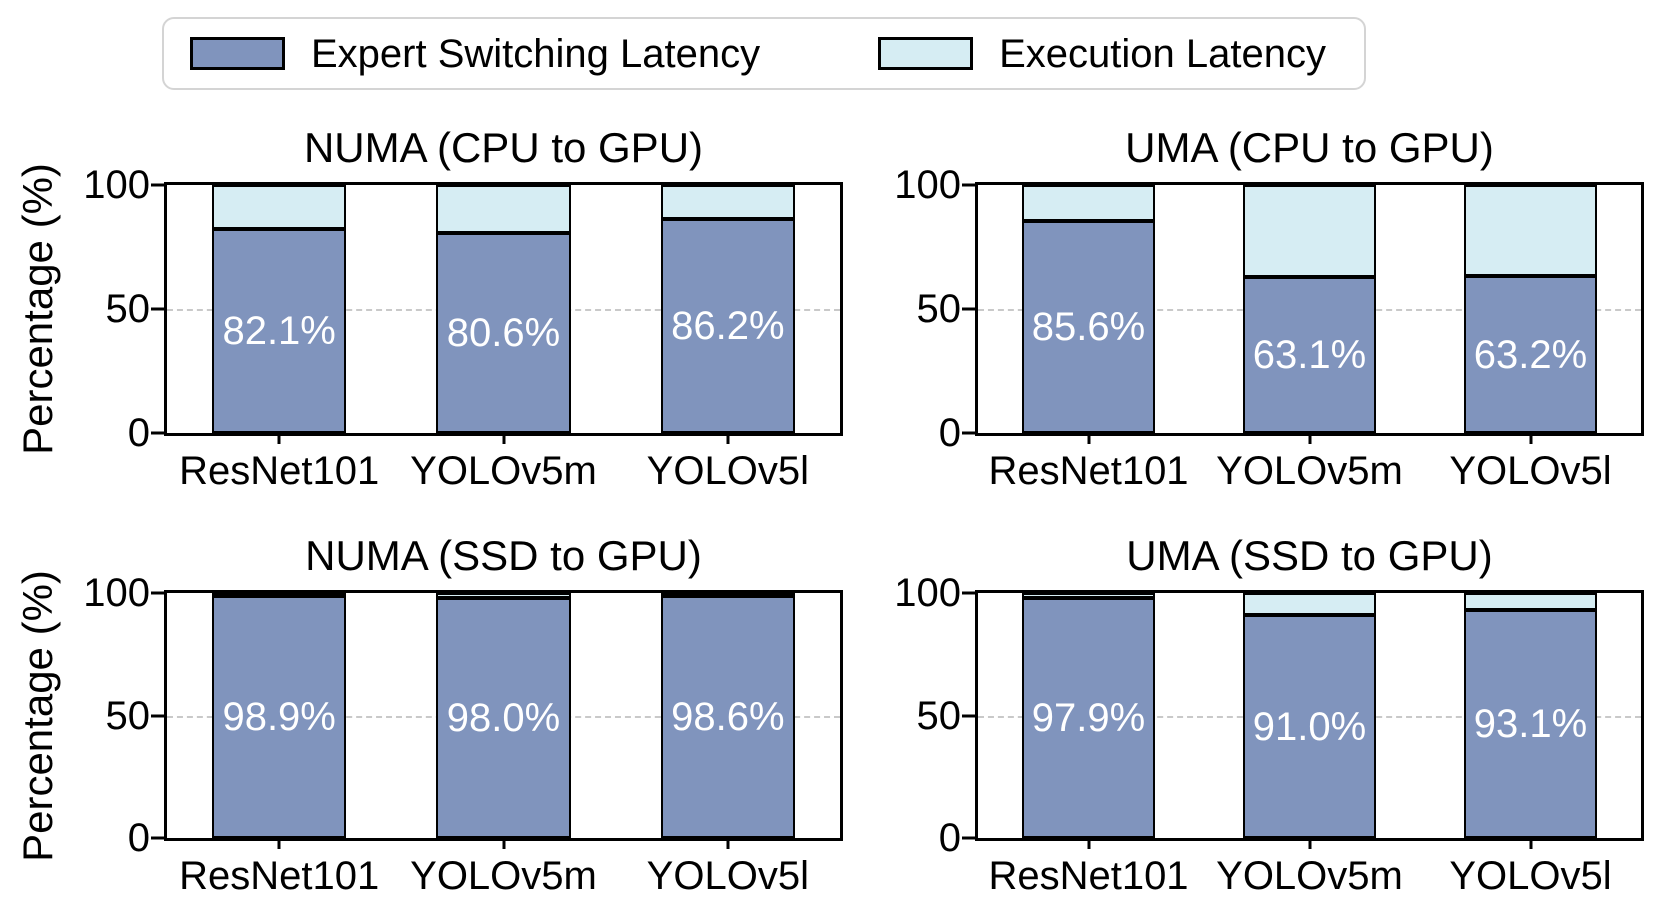 Image resolution: width=1661 pixels, height=913 pixels. I want to click on chart-title: UMA (SSD to GPU), so click(1309, 555).